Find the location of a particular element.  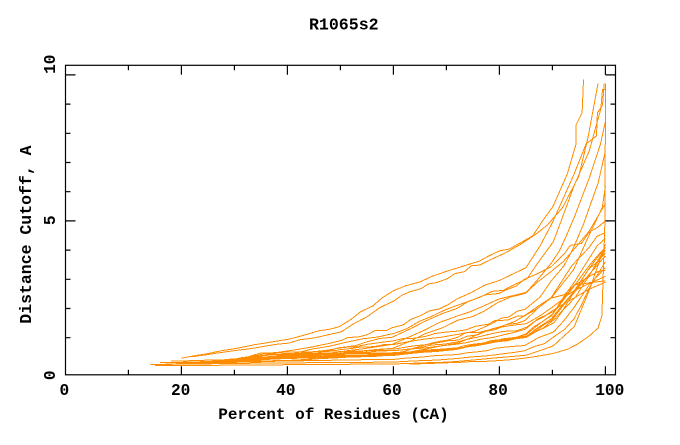

svg-text: 20 is located at coordinates (180, 391).